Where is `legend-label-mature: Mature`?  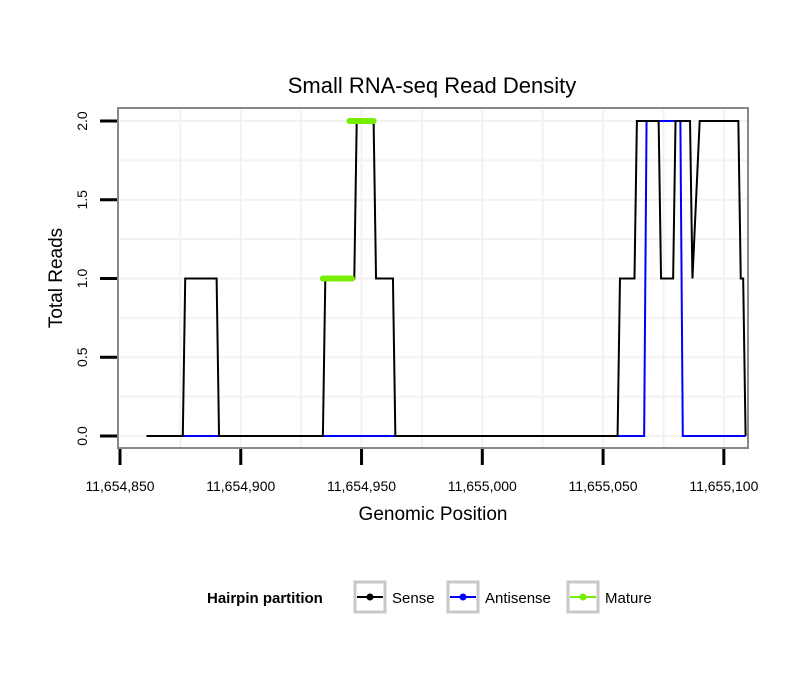
legend-label-mature: Mature is located at coordinates (628, 598).